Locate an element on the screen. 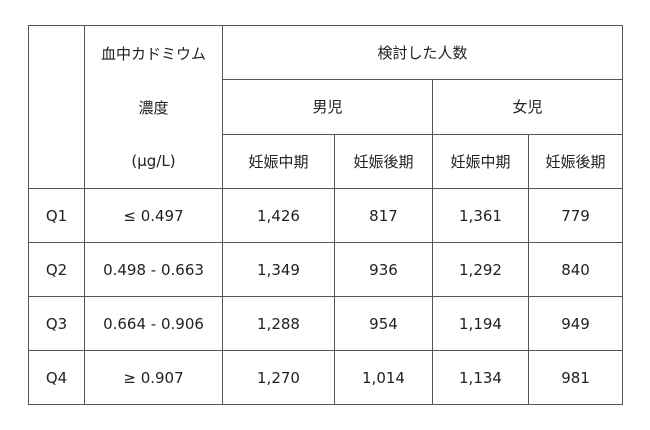 This screenshot has height=430, width=650. data-row: Q4 ≥ 0.907 1,270 1,014 1,134 981 is located at coordinates (326, 377).